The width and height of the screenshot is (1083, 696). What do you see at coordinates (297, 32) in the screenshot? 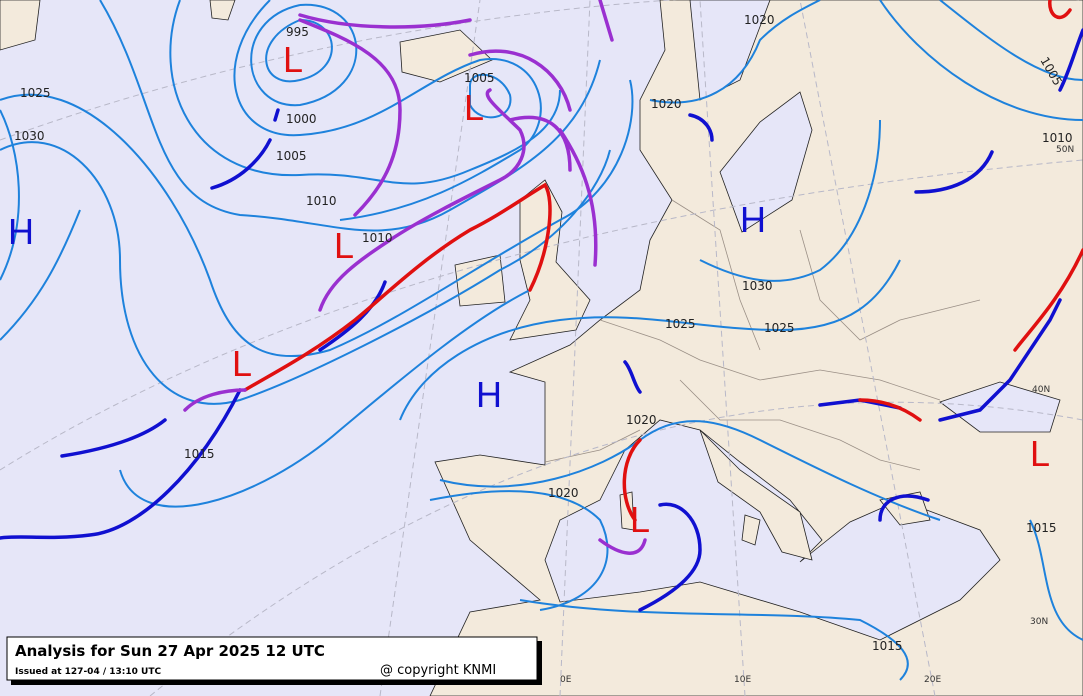
I see `isobar-label: 995` at bounding box center [297, 32].